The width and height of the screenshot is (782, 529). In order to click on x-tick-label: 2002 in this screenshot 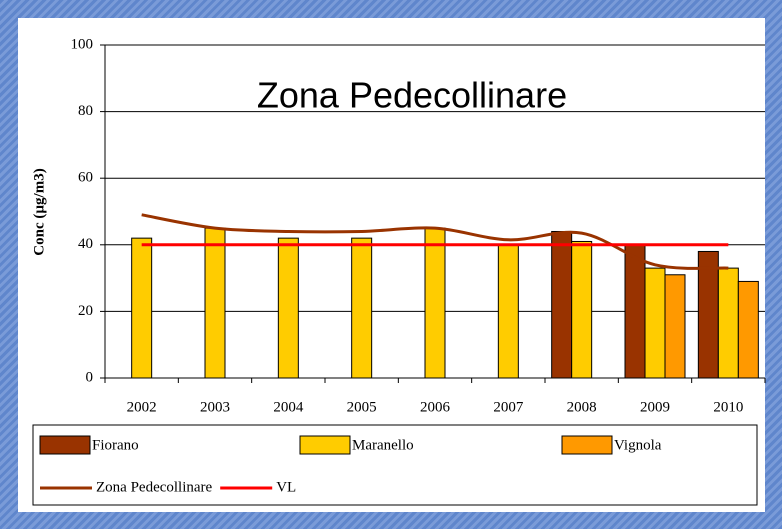, I will do `click(142, 407)`.